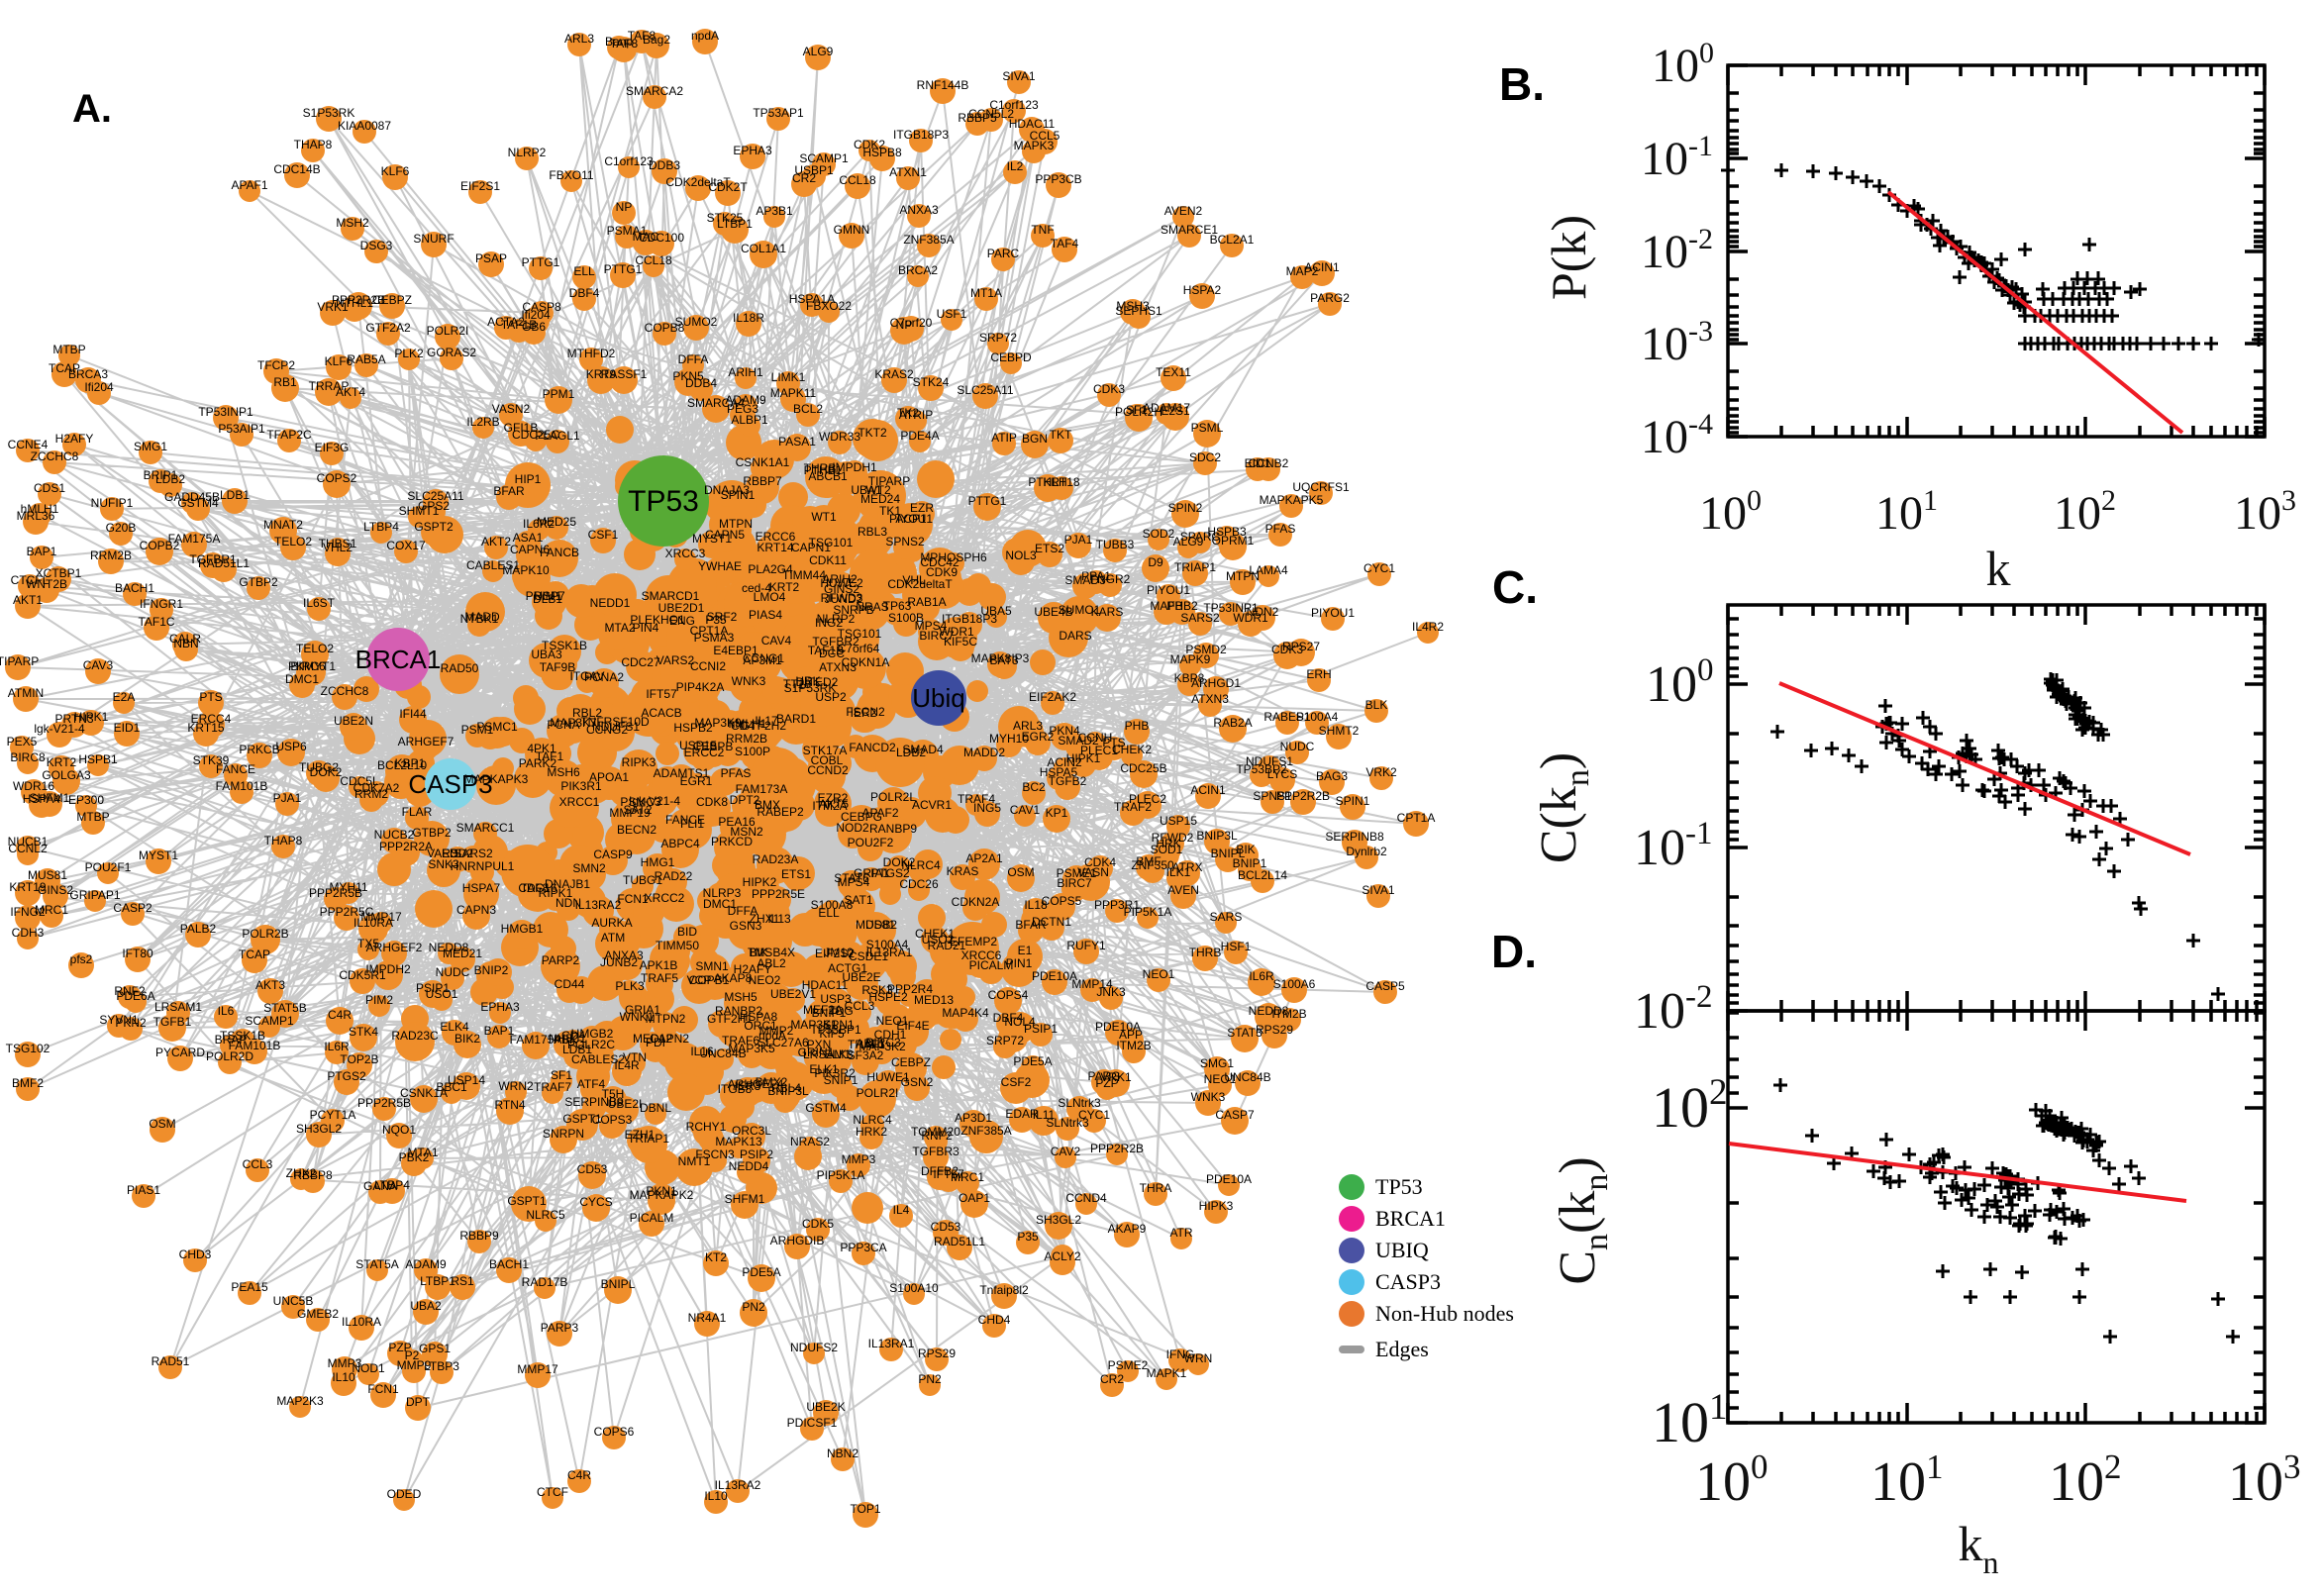 Image resolution: width=2323 pixels, height=1596 pixels. Describe the element at coordinates (198, 503) in the screenshot. I see `svg-text: GSTM4` at that location.